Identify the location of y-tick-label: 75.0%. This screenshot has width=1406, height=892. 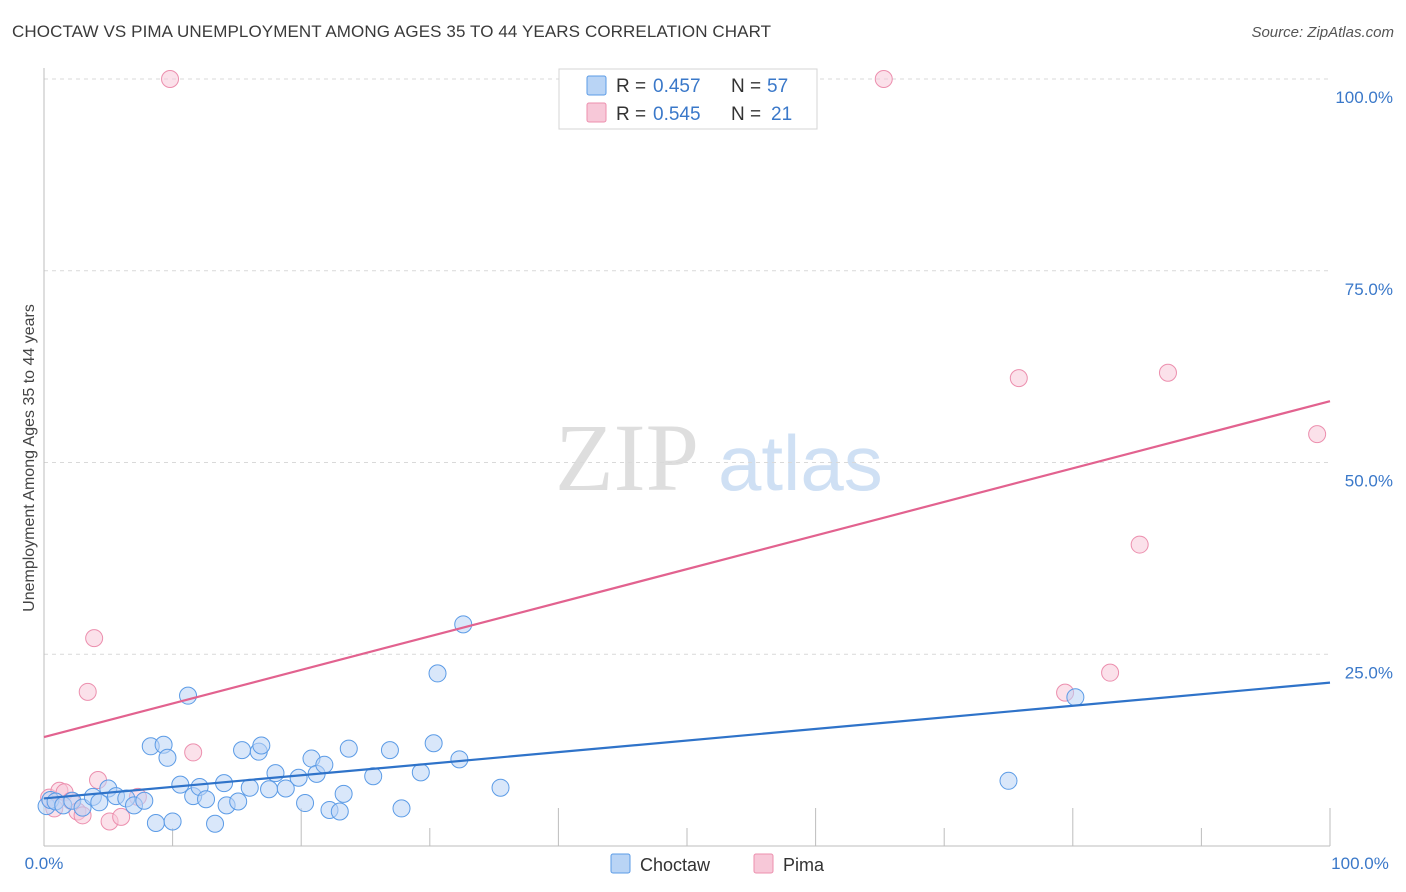
(1369, 289).